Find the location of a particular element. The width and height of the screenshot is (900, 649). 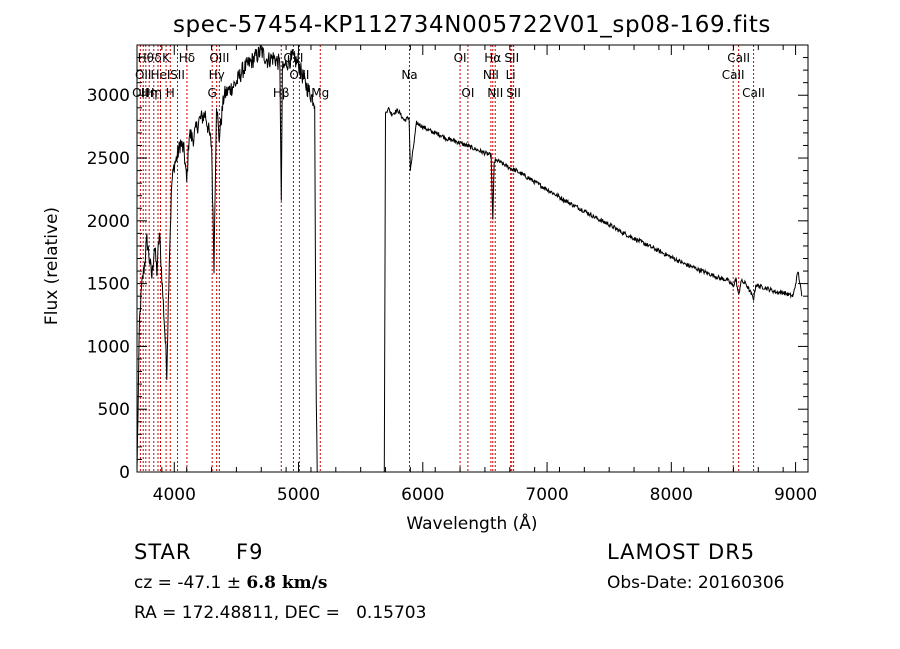

redshift-error: 6.8 km/s is located at coordinates (287, 583).